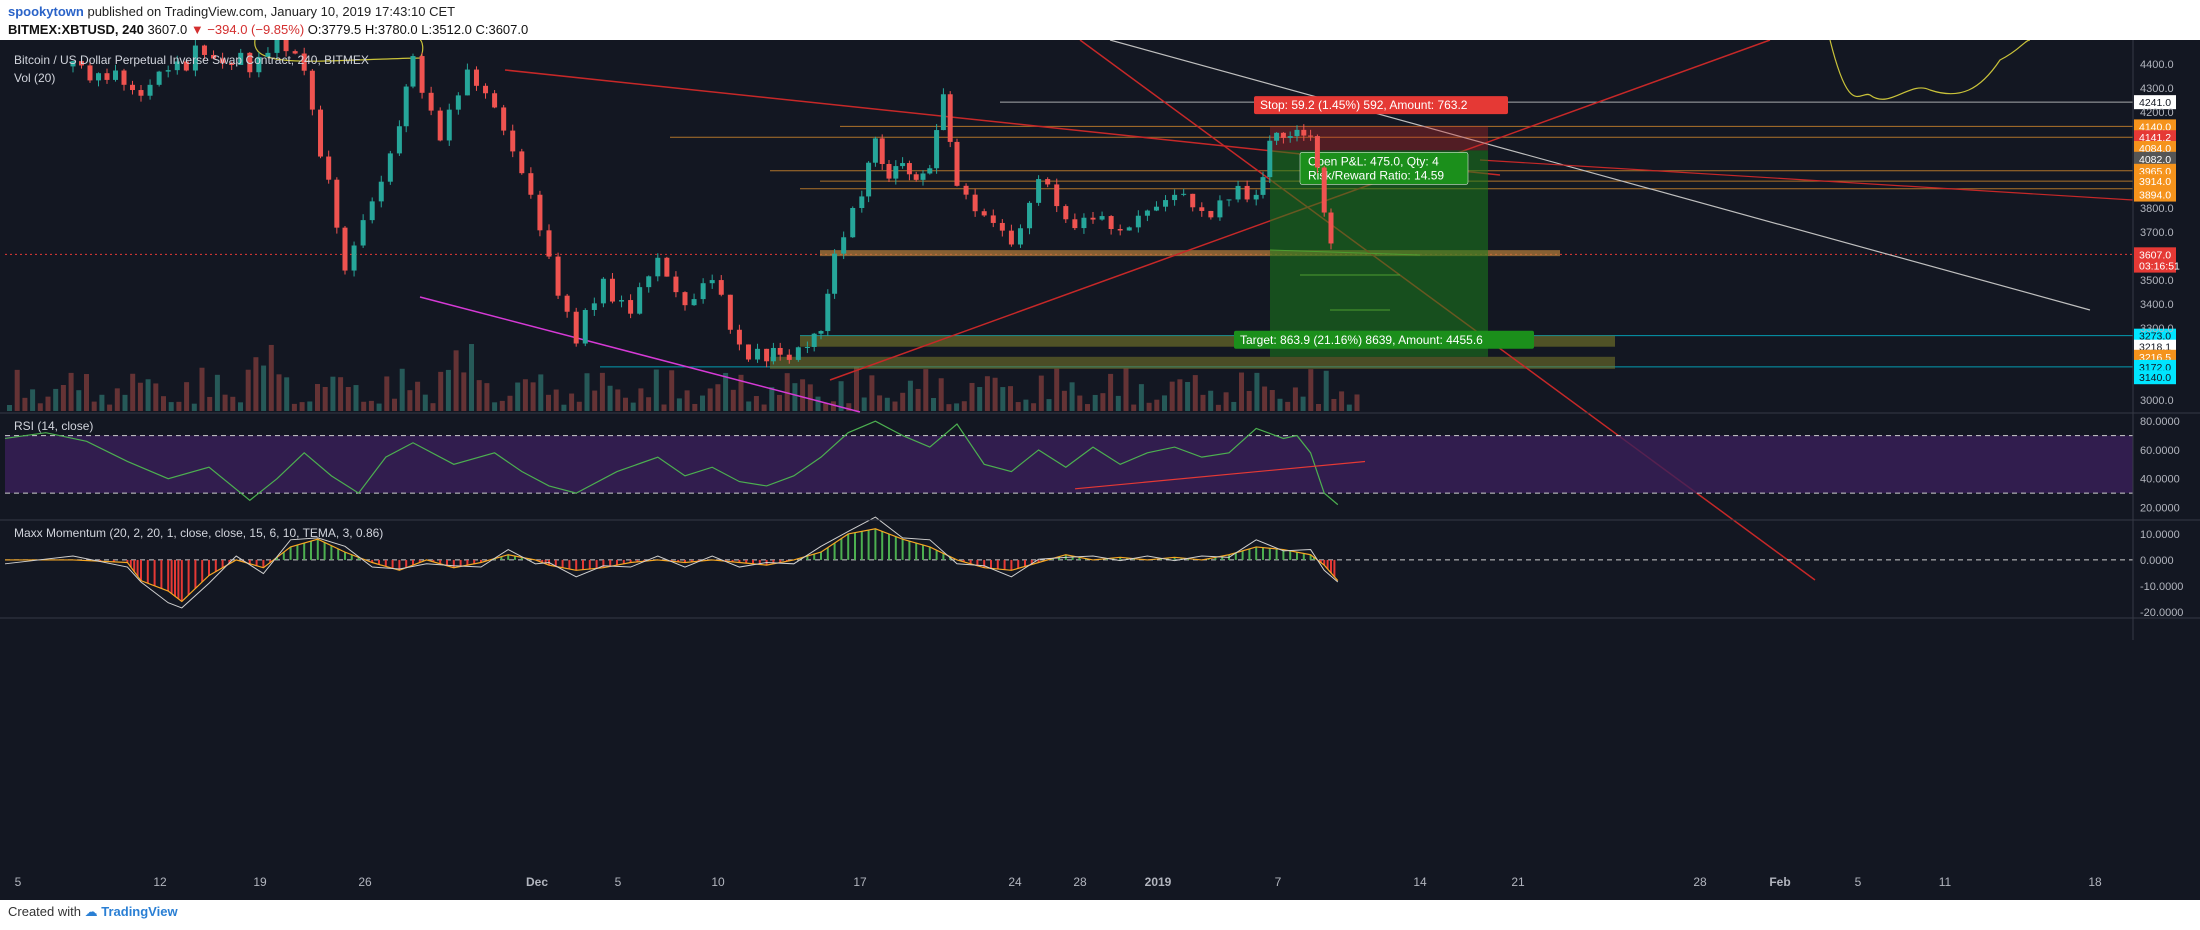 Image resolution: width=2200 pixels, height=930 pixels. What do you see at coordinates (1806, 180) in the screenshot?
I see `red-trendline-right` at bounding box center [1806, 180].